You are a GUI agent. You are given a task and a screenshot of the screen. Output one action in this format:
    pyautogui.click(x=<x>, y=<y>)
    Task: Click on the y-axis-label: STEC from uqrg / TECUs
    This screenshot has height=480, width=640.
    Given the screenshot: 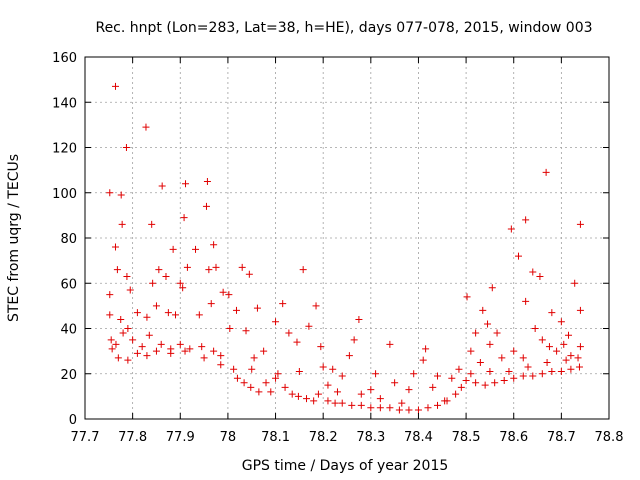 What is the action you would take?
    pyautogui.click(x=14, y=238)
    